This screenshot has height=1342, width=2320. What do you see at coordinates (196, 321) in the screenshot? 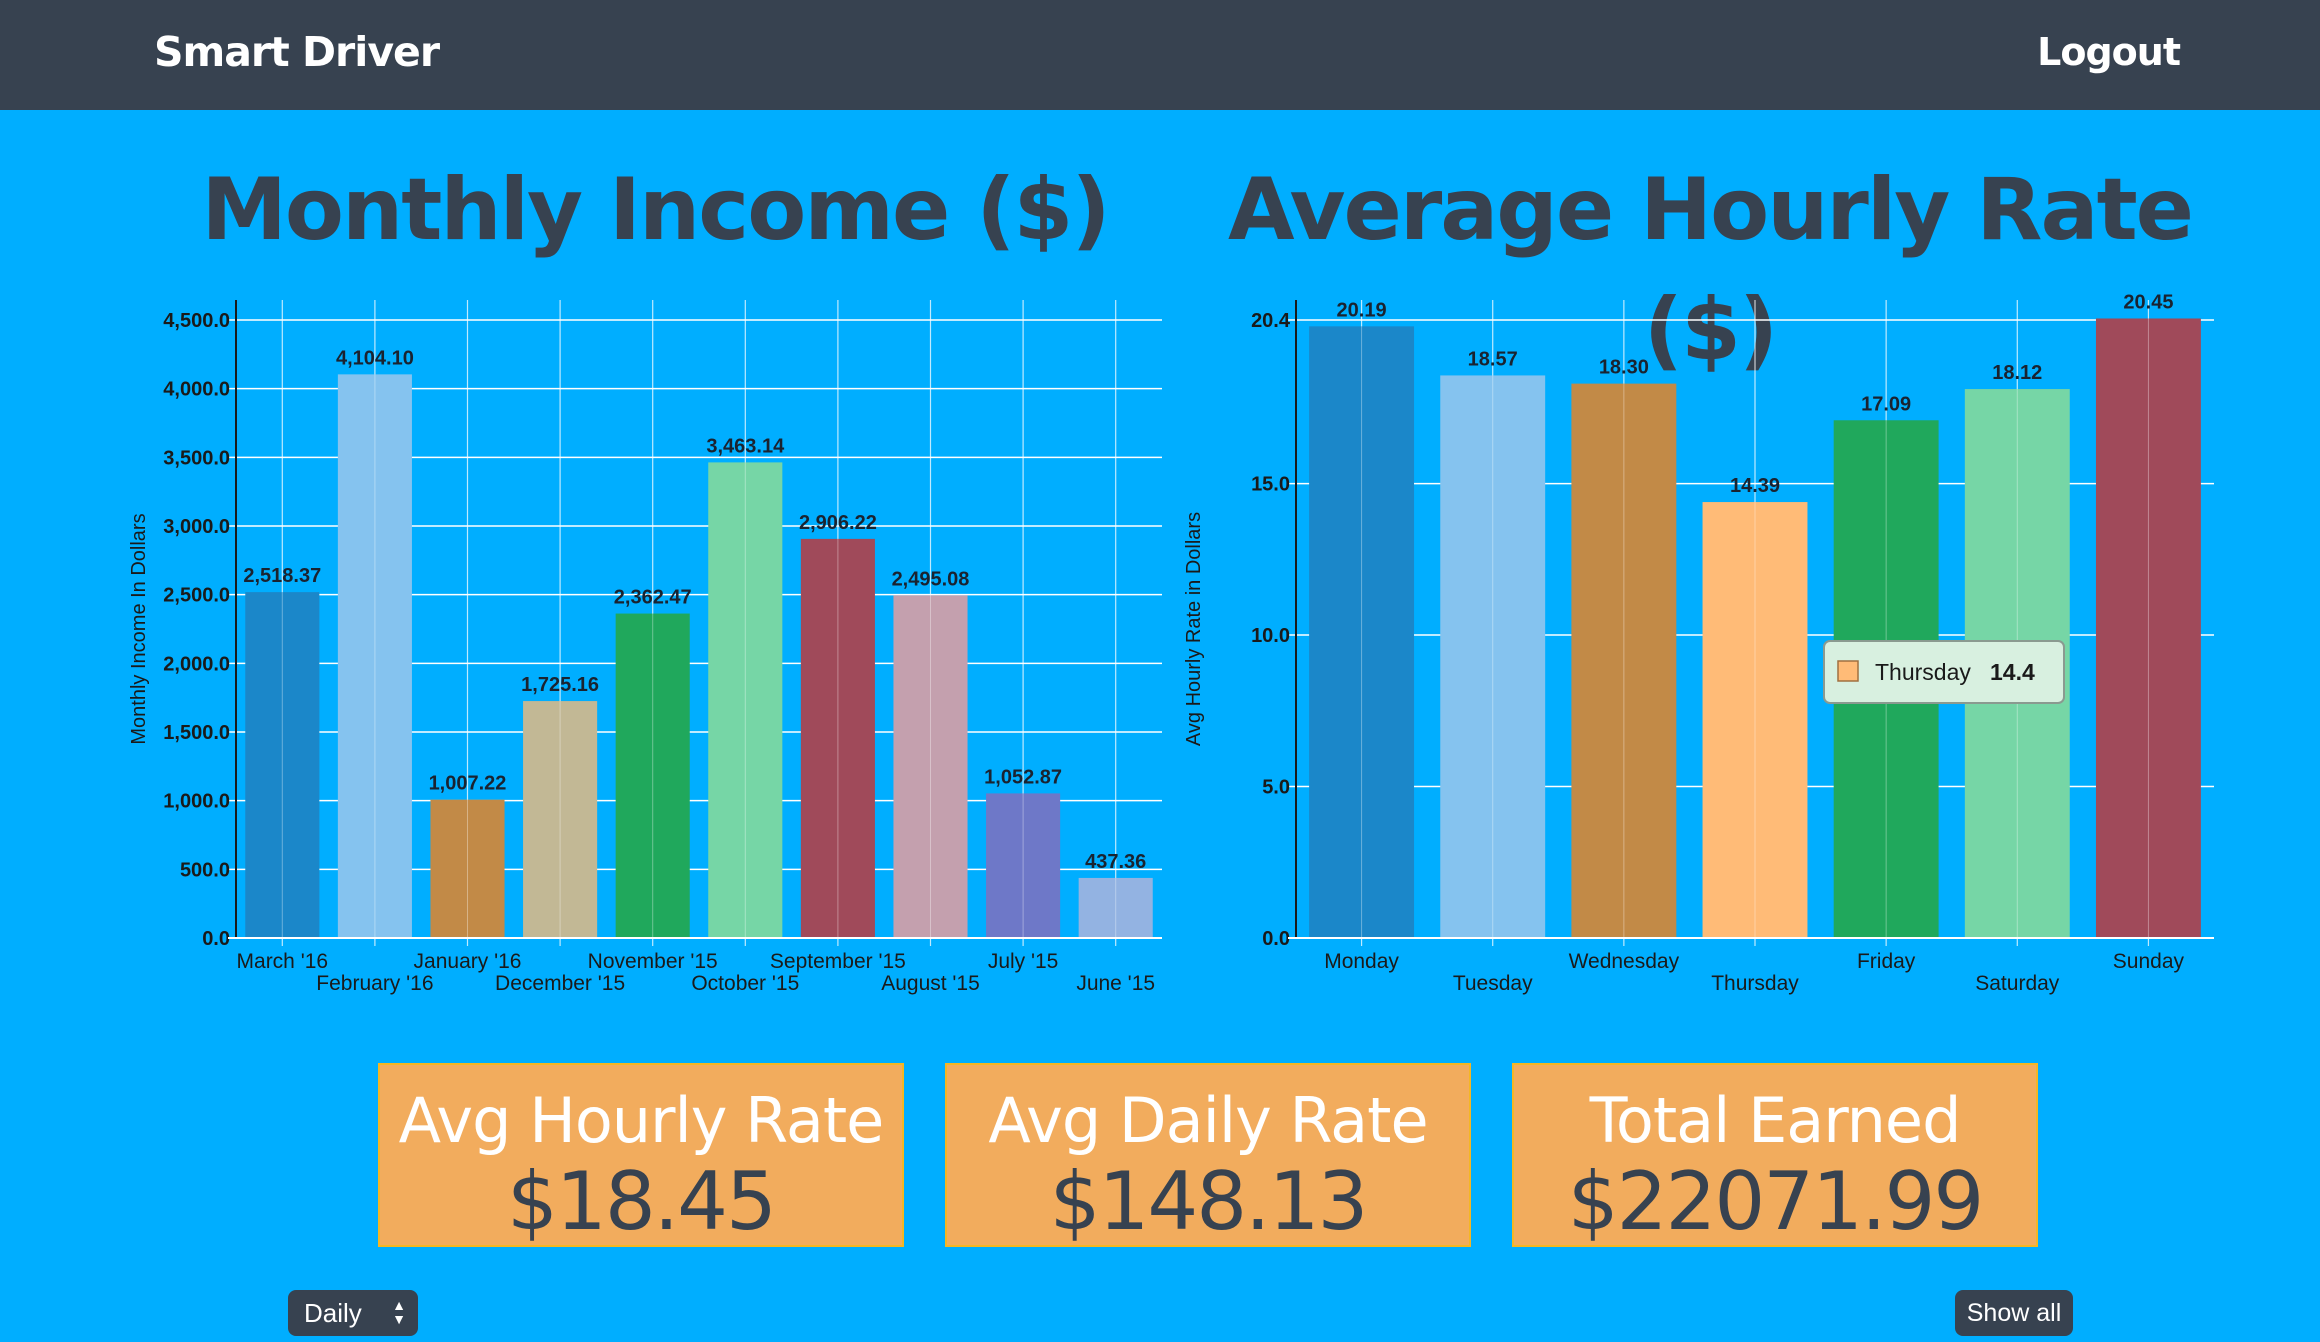
I see `y-tick-label: 4,500.0` at bounding box center [196, 321].